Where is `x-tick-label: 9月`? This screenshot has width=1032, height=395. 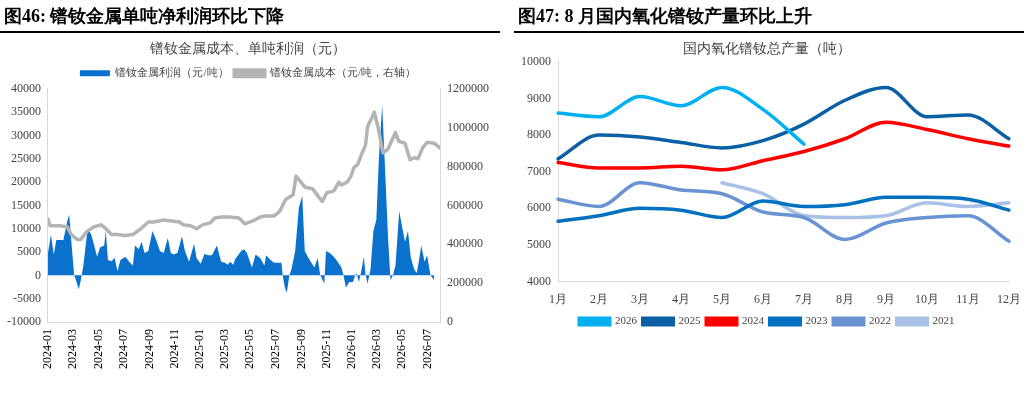
x-tick-label: 9月 is located at coordinates (886, 298).